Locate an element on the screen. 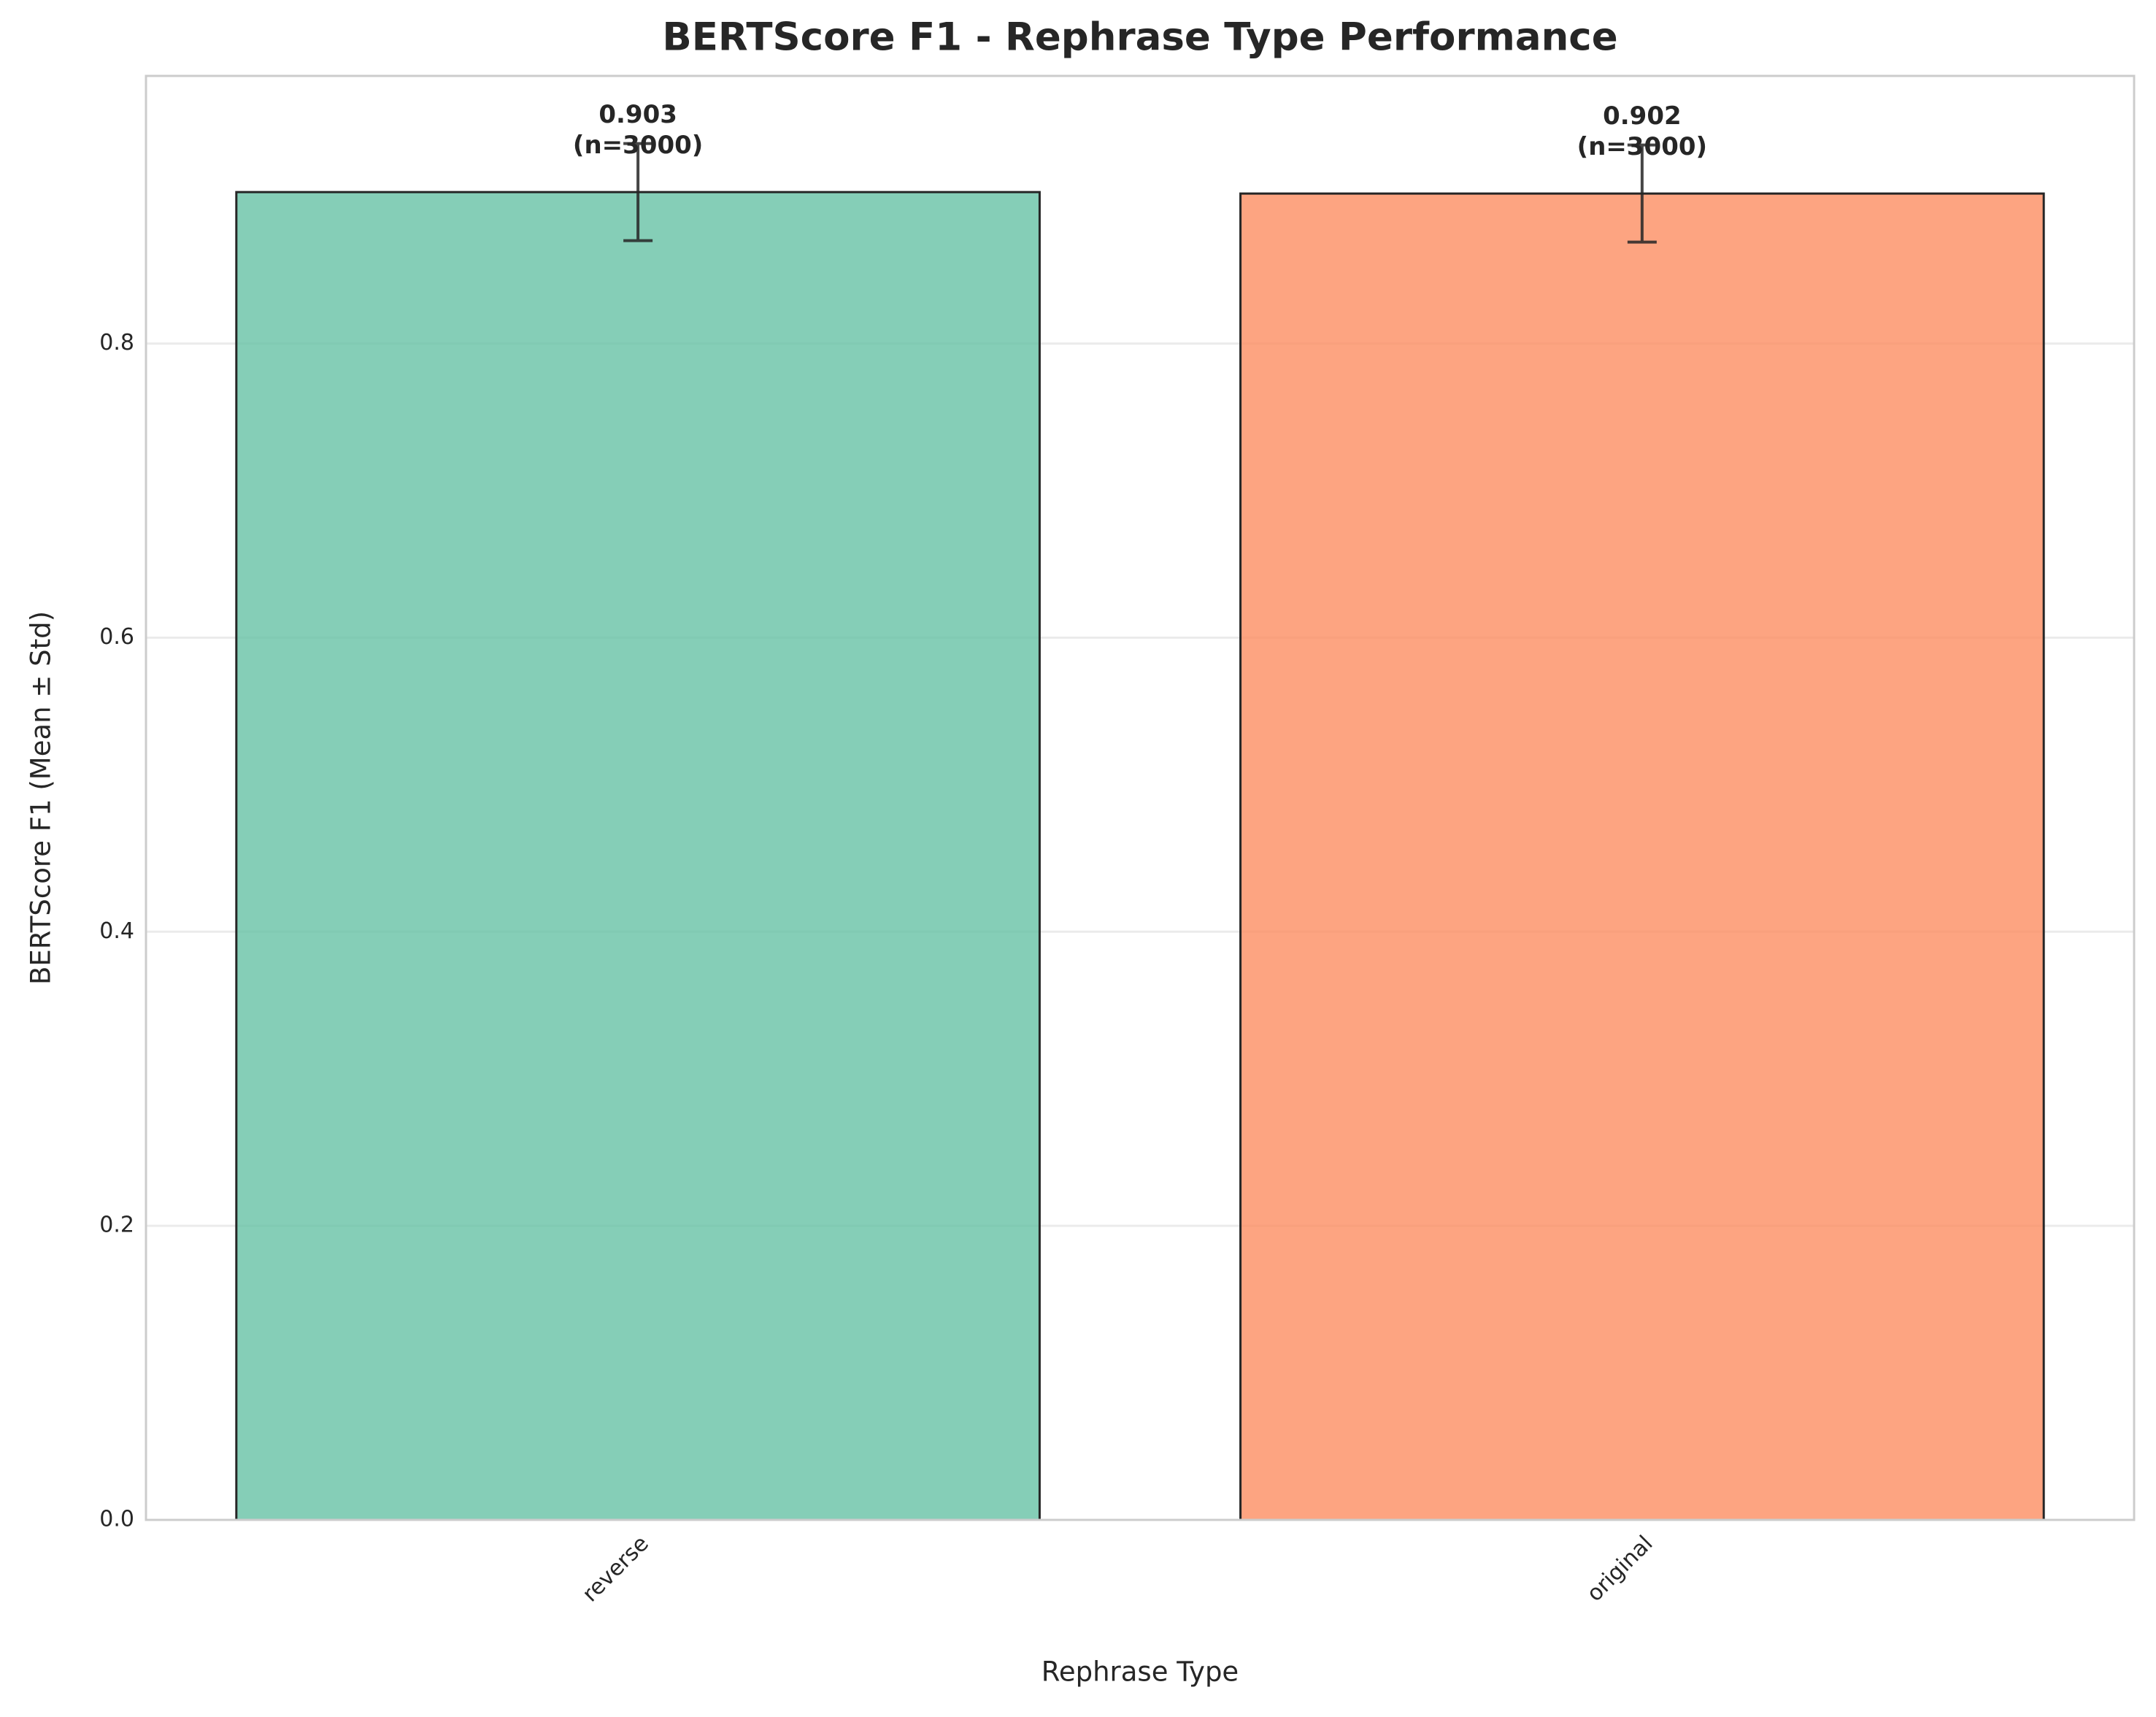 The image size is (2156, 1717). y-axis-label: BERTScore F1 (Mean ± Std) is located at coordinates (41, 798).